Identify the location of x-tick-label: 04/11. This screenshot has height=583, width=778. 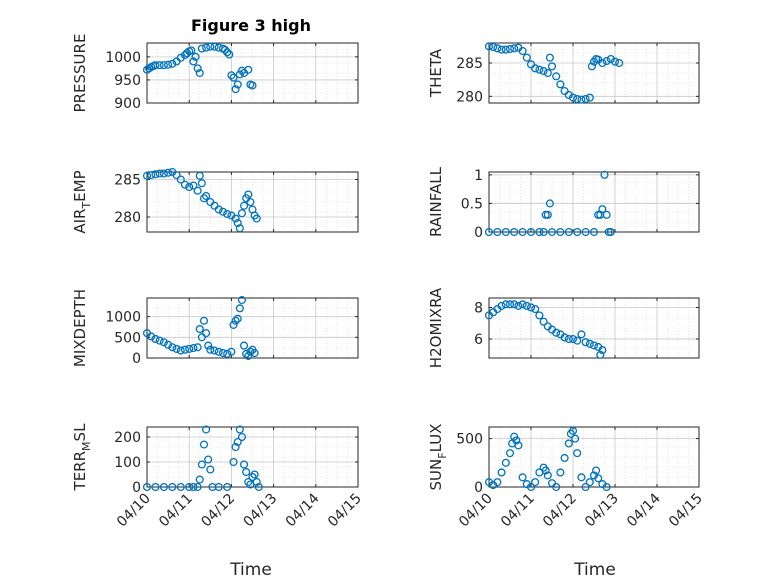
(518, 511).